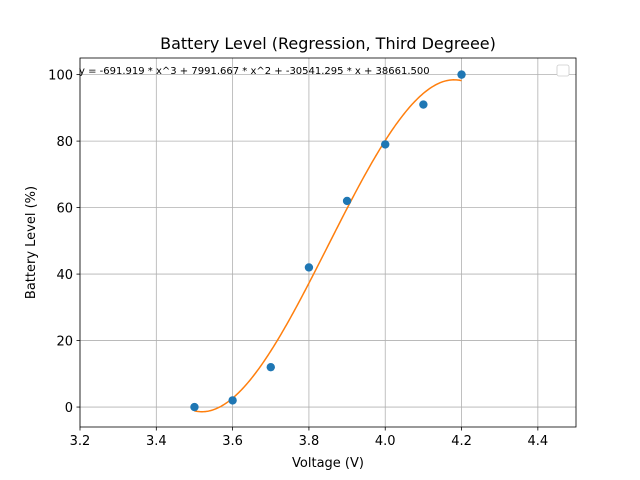  Describe the element at coordinates (538, 441) in the screenshot. I see `x-tick-label-6: 4.4` at that location.